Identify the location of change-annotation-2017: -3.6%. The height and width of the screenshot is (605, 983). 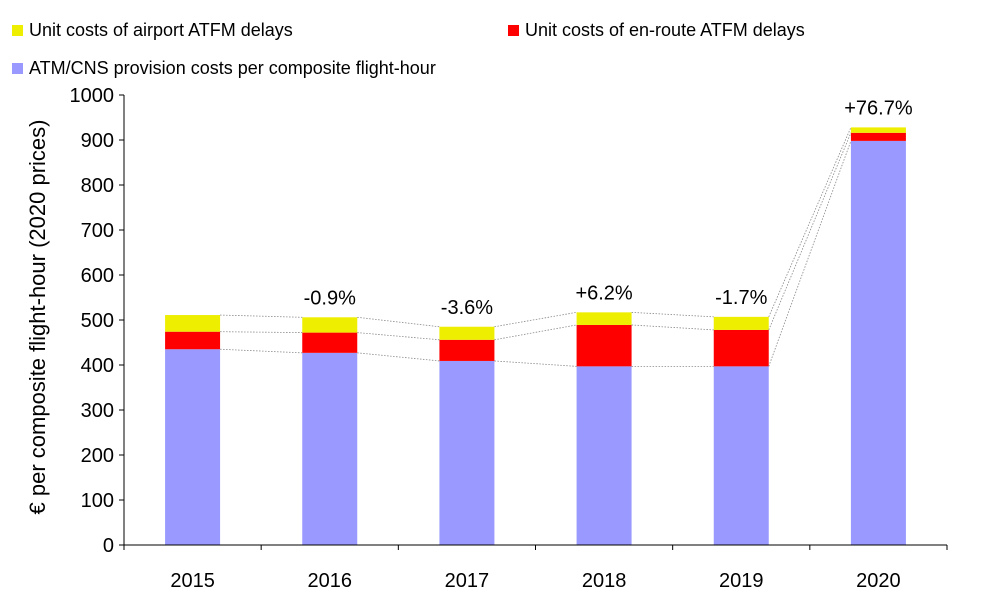
(467, 308).